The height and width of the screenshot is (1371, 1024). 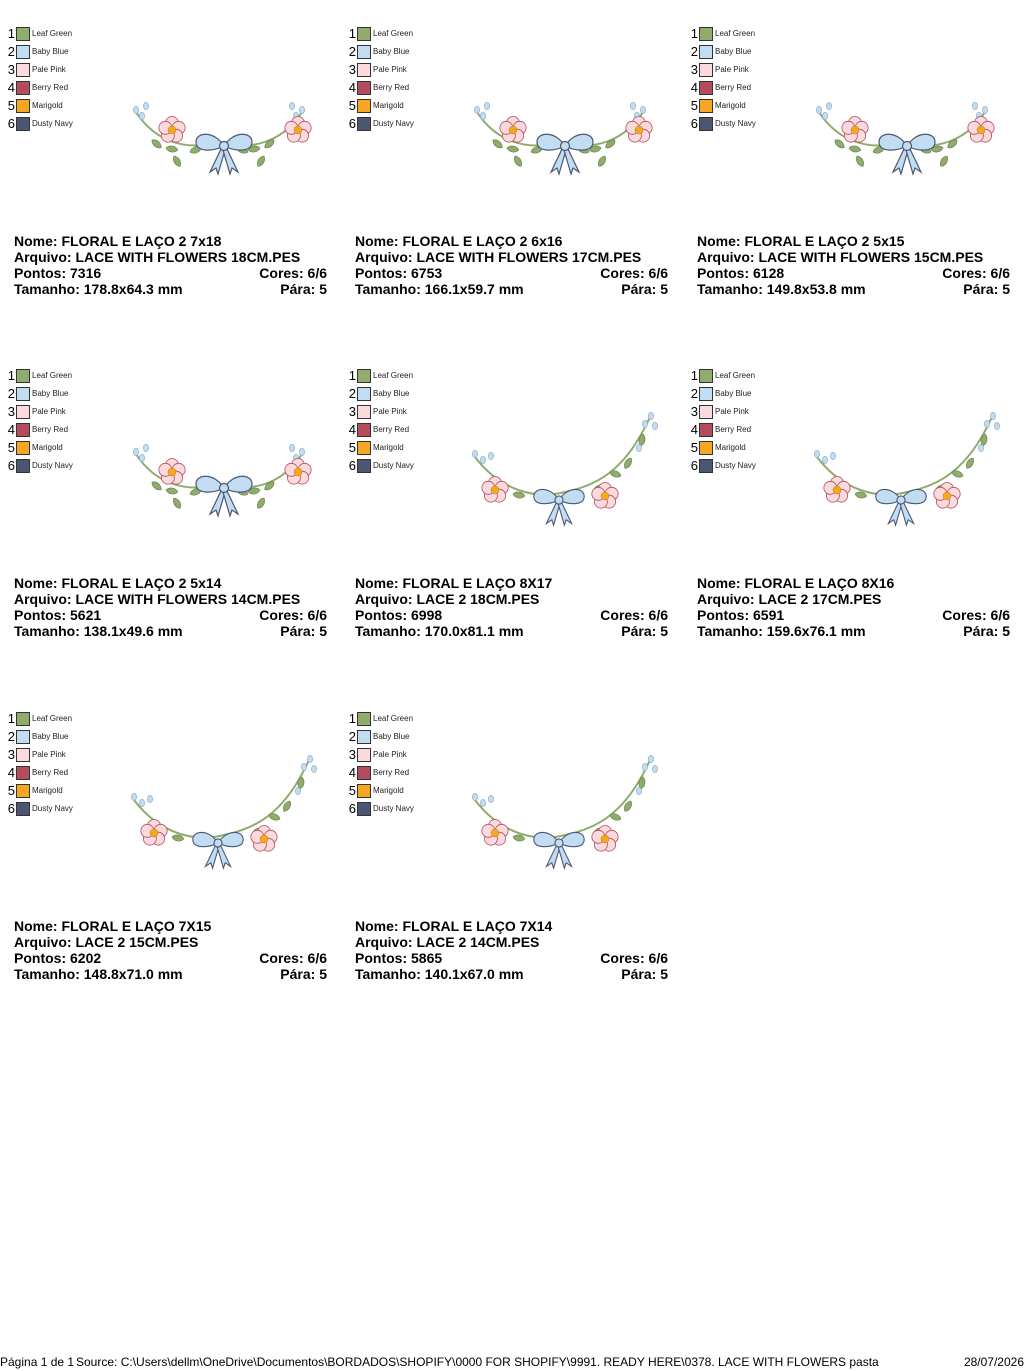 I want to click on stitch-count: 6753, so click(x=427, y=273).